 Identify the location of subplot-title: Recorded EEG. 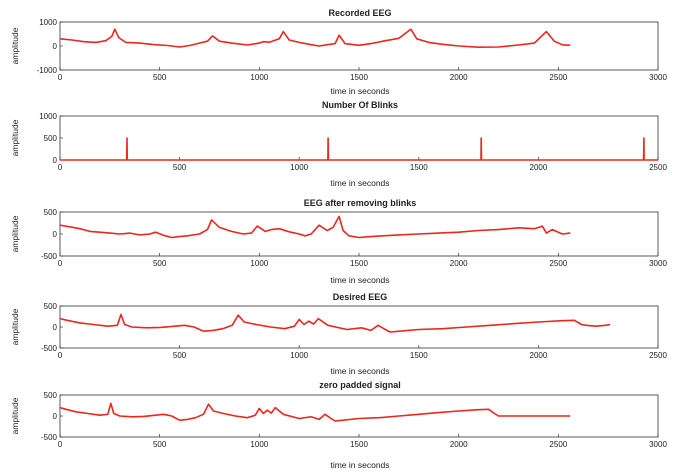
(359, 13).